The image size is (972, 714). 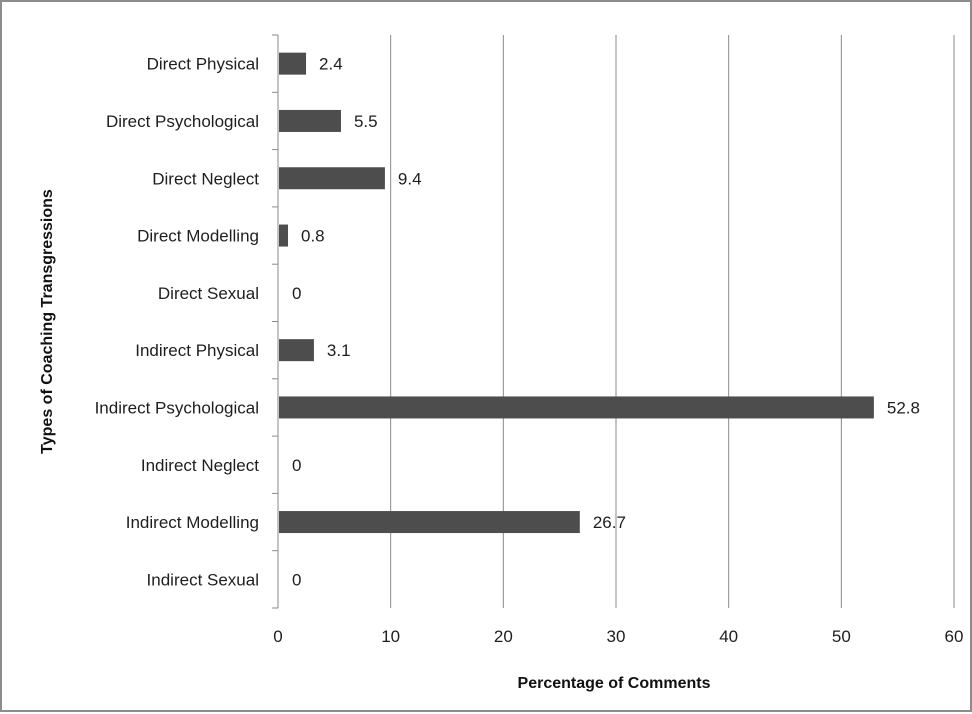 I want to click on category-label: Indirect Sexual, so click(x=203, y=579).